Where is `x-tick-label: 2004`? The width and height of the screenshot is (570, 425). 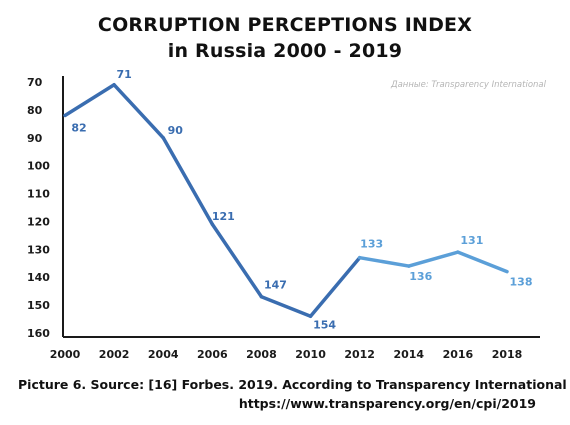 x-tick-label: 2004 is located at coordinates (163, 354).